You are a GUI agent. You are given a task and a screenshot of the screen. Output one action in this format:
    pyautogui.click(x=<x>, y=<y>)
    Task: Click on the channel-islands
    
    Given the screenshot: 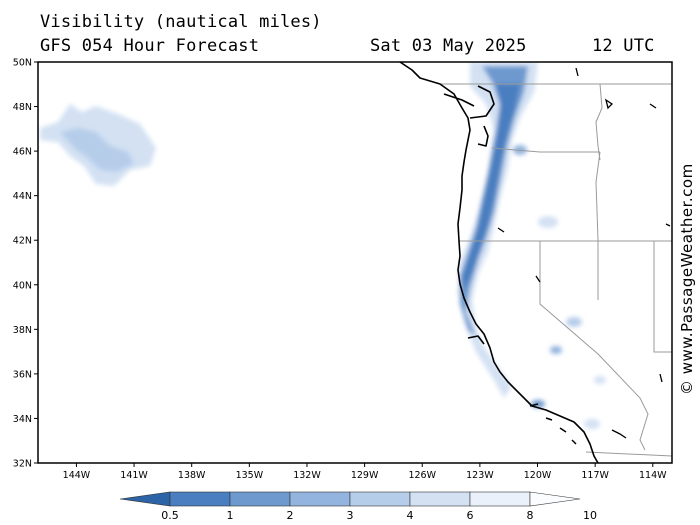 What is the action you would take?
    pyautogui.click(x=553, y=424)
    